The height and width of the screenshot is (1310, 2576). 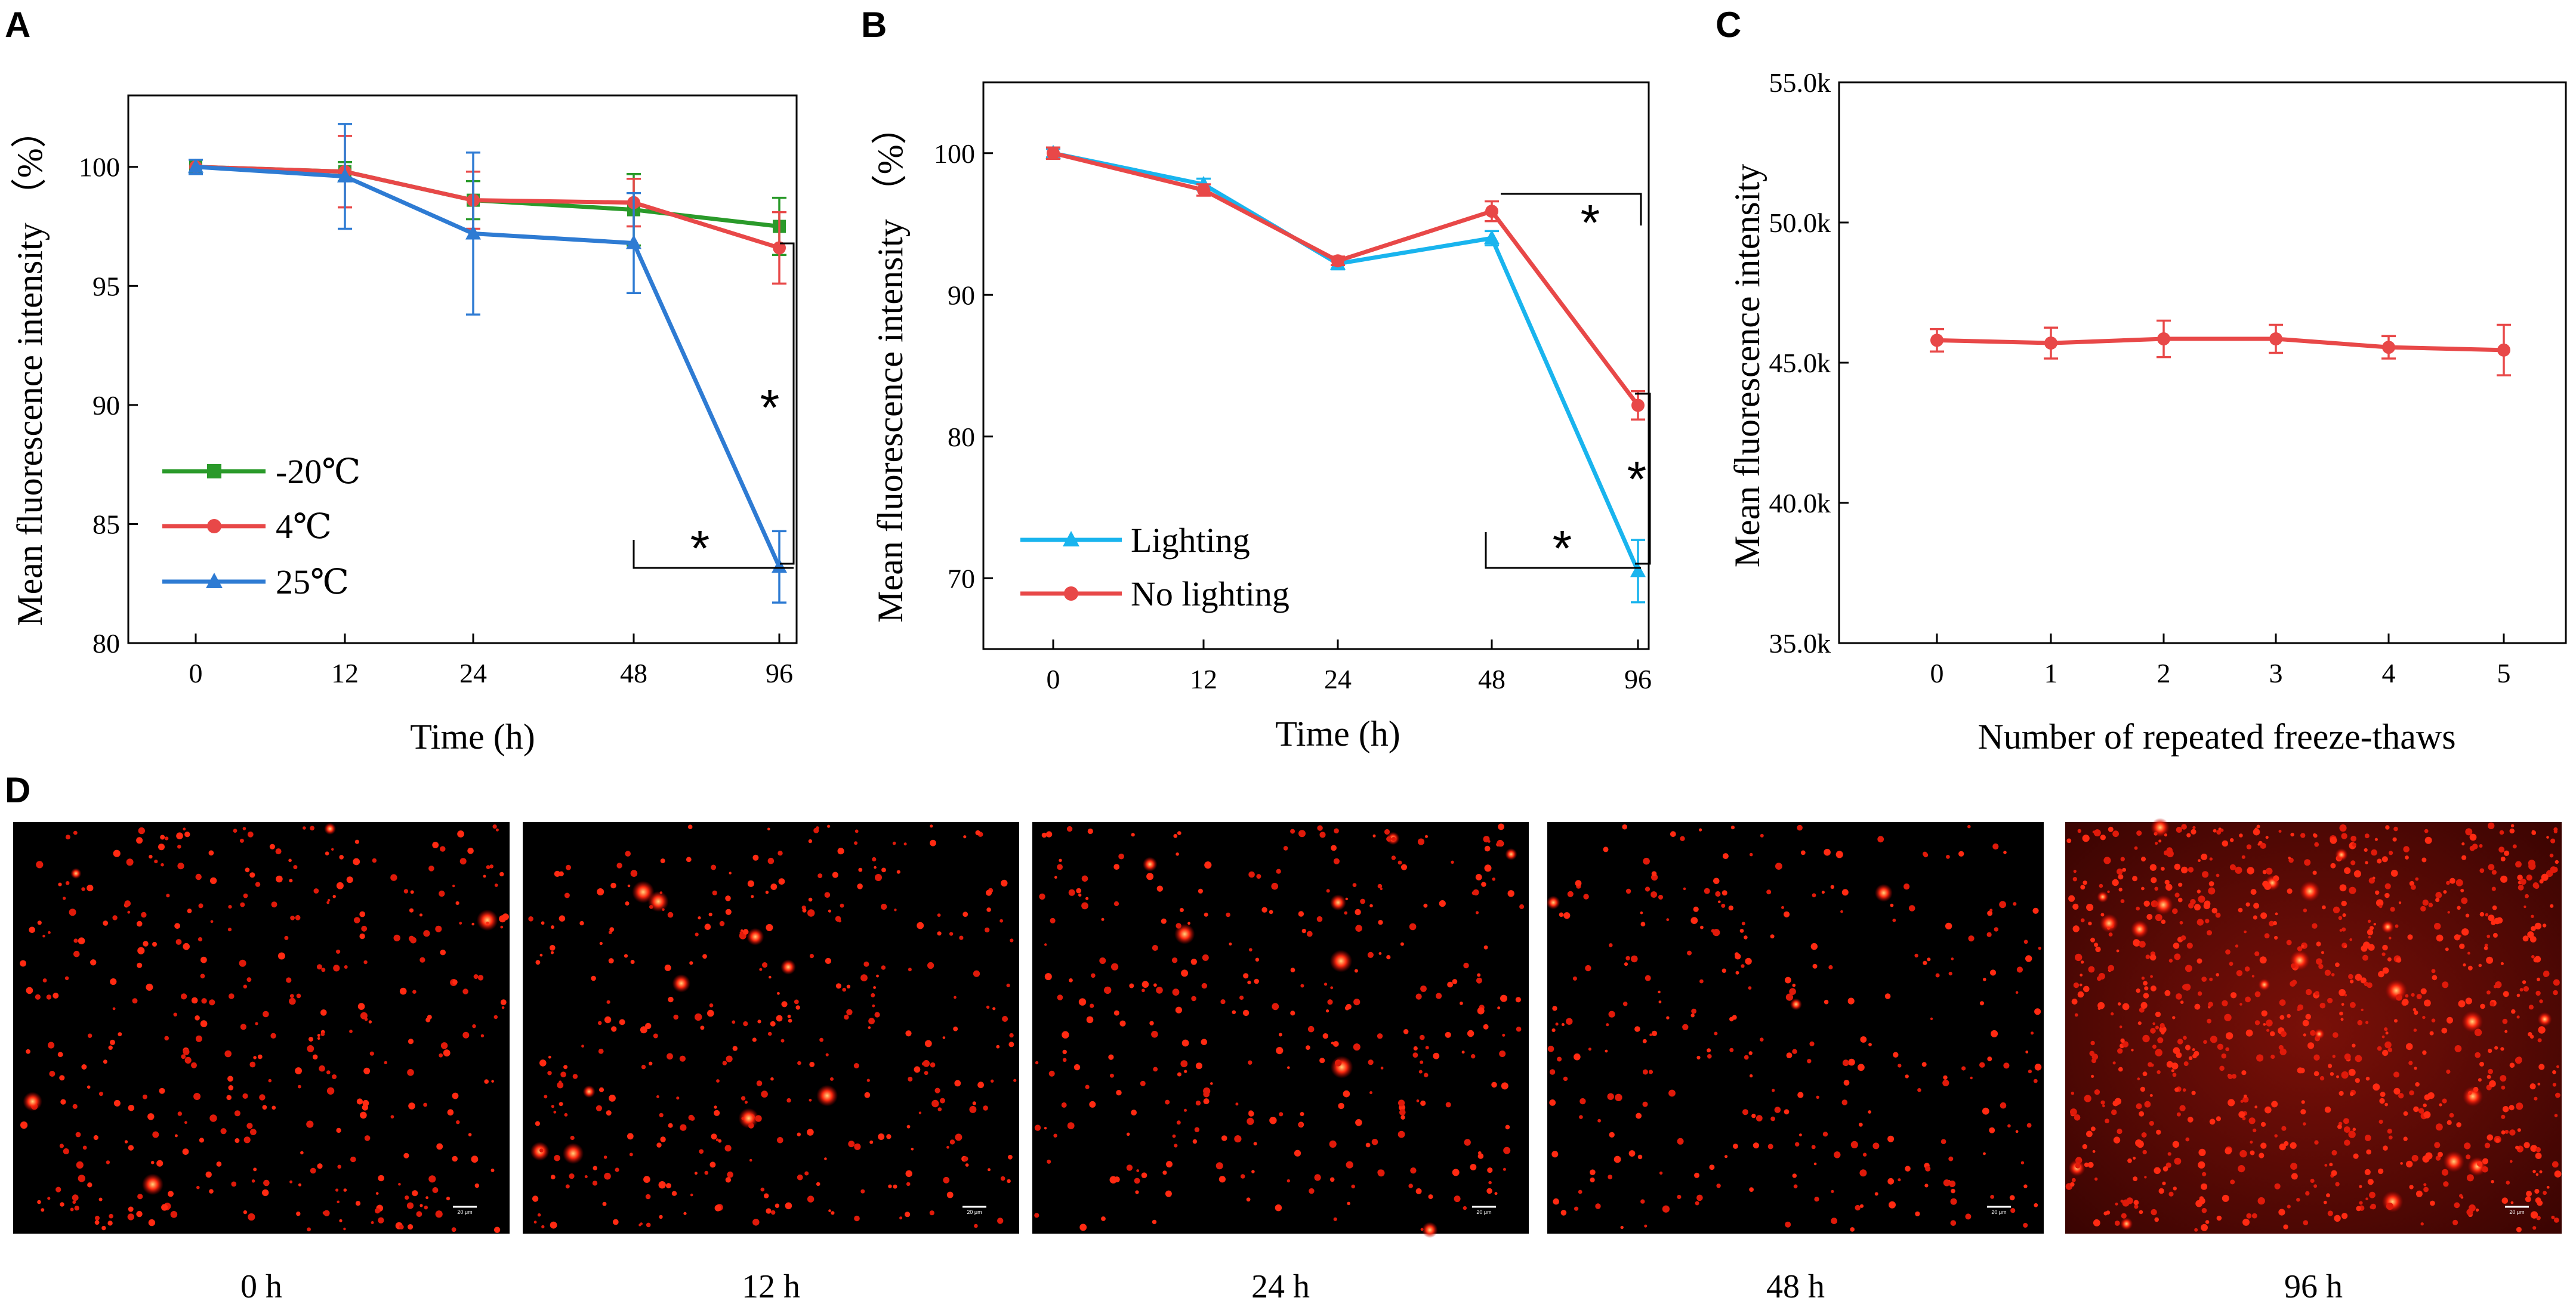 What do you see at coordinates (473, 673) in the screenshot?
I see `x-tick-label: 24` at bounding box center [473, 673].